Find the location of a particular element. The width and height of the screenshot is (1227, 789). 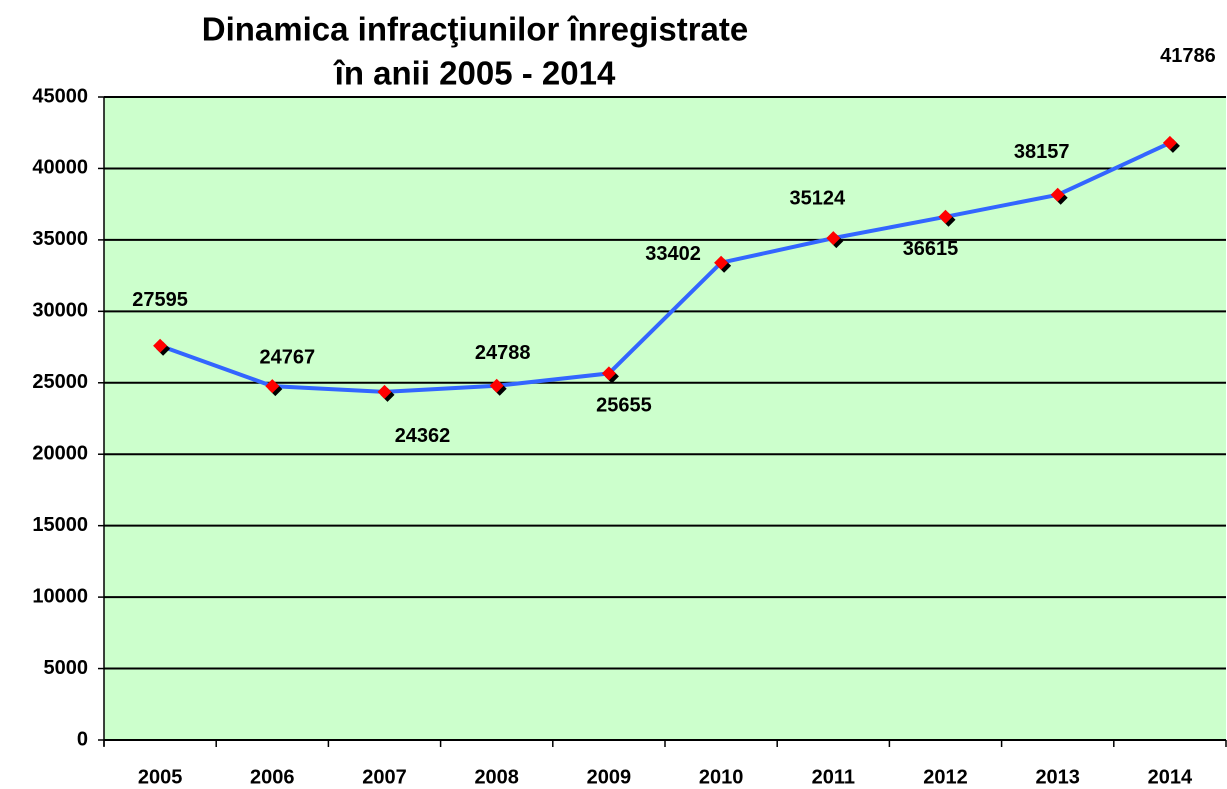

chart-title: în anii 2005 - 2014 is located at coordinates (474, 73).